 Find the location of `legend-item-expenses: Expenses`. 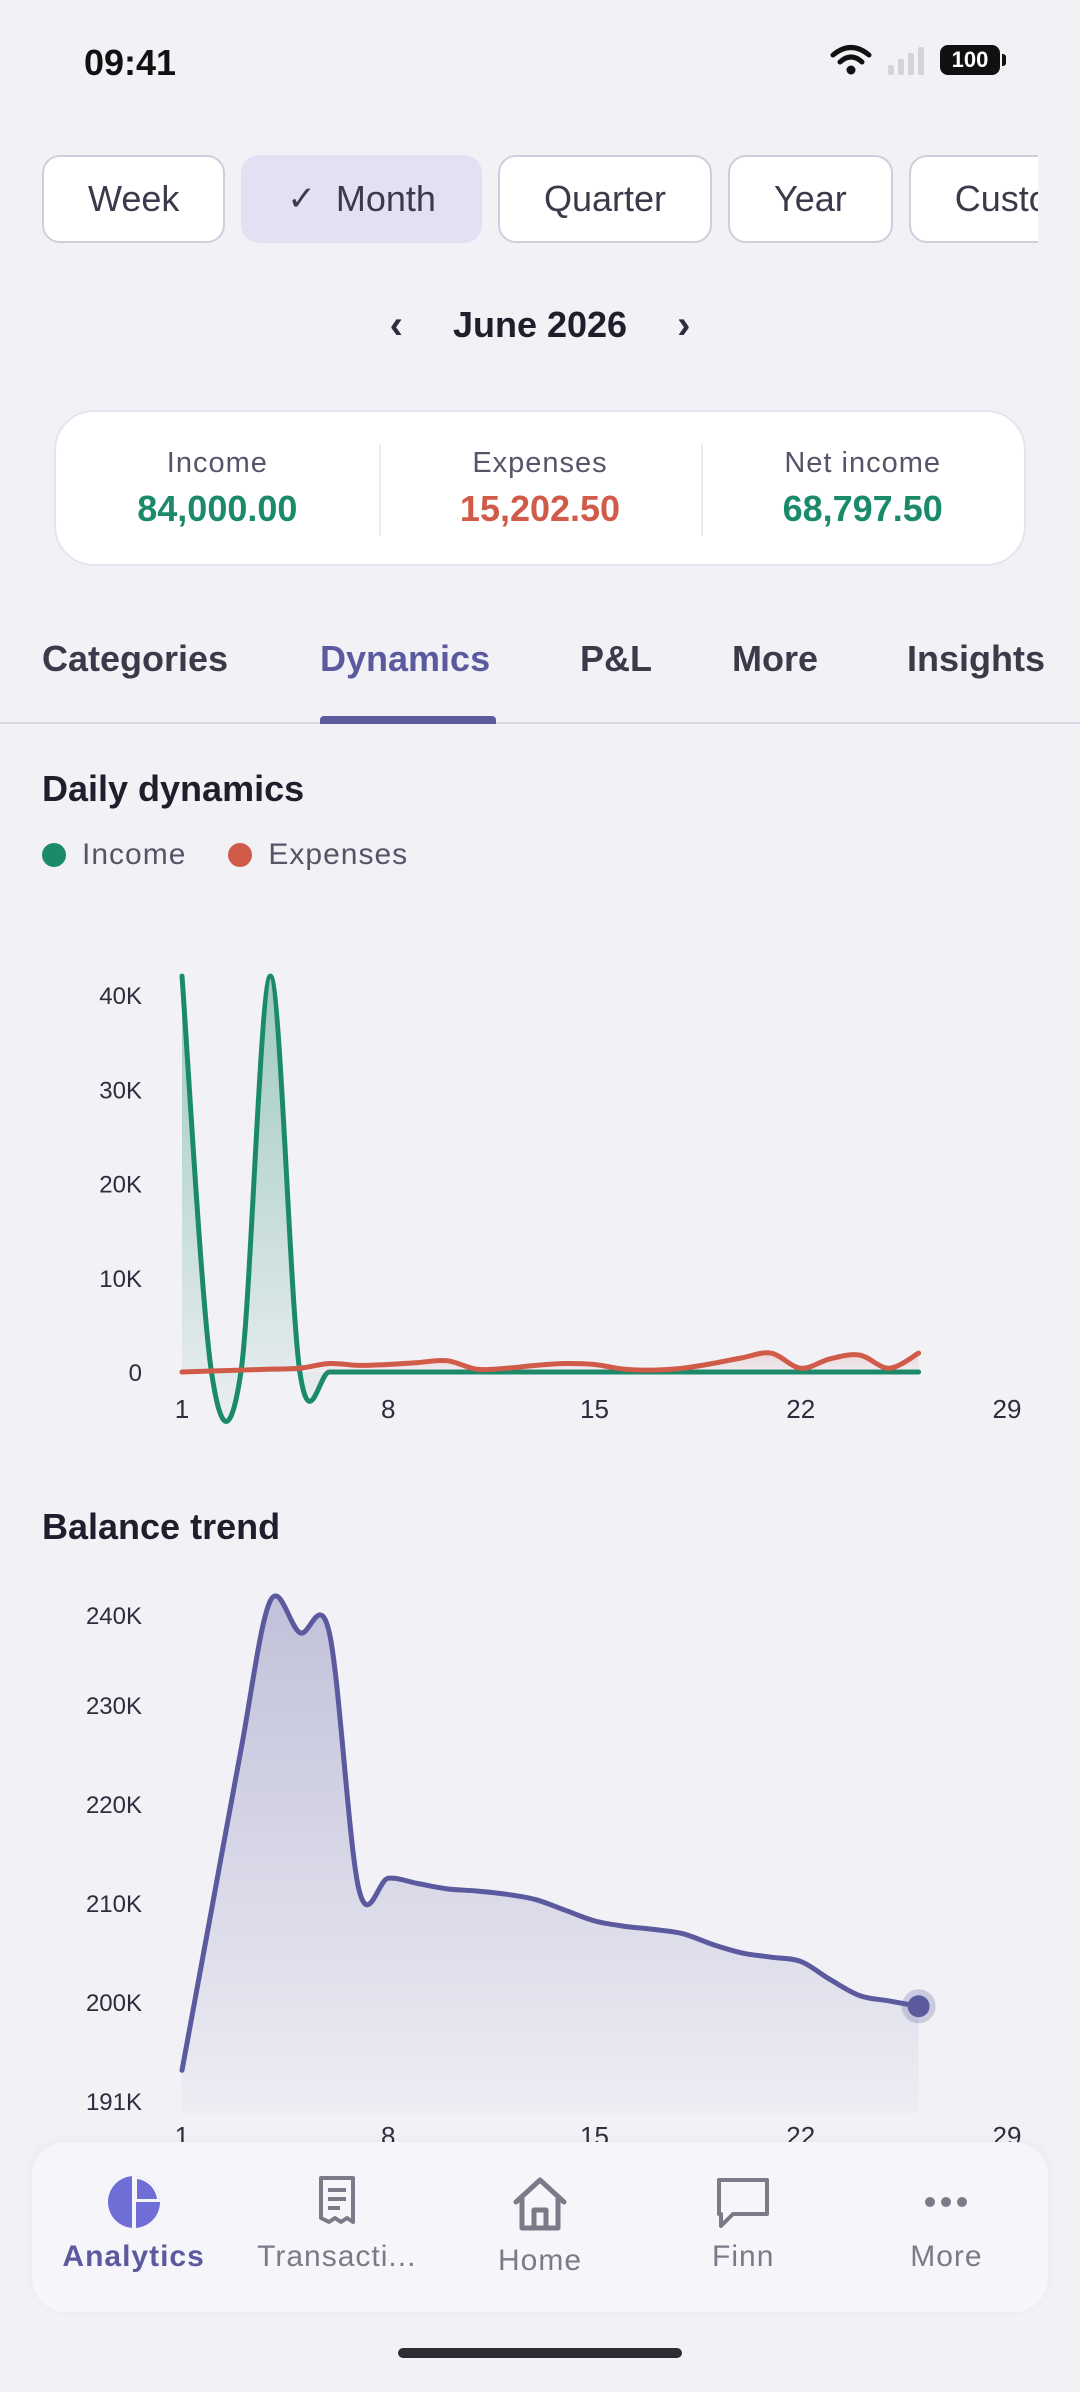

legend-item-expenses: Expenses is located at coordinates (318, 855).